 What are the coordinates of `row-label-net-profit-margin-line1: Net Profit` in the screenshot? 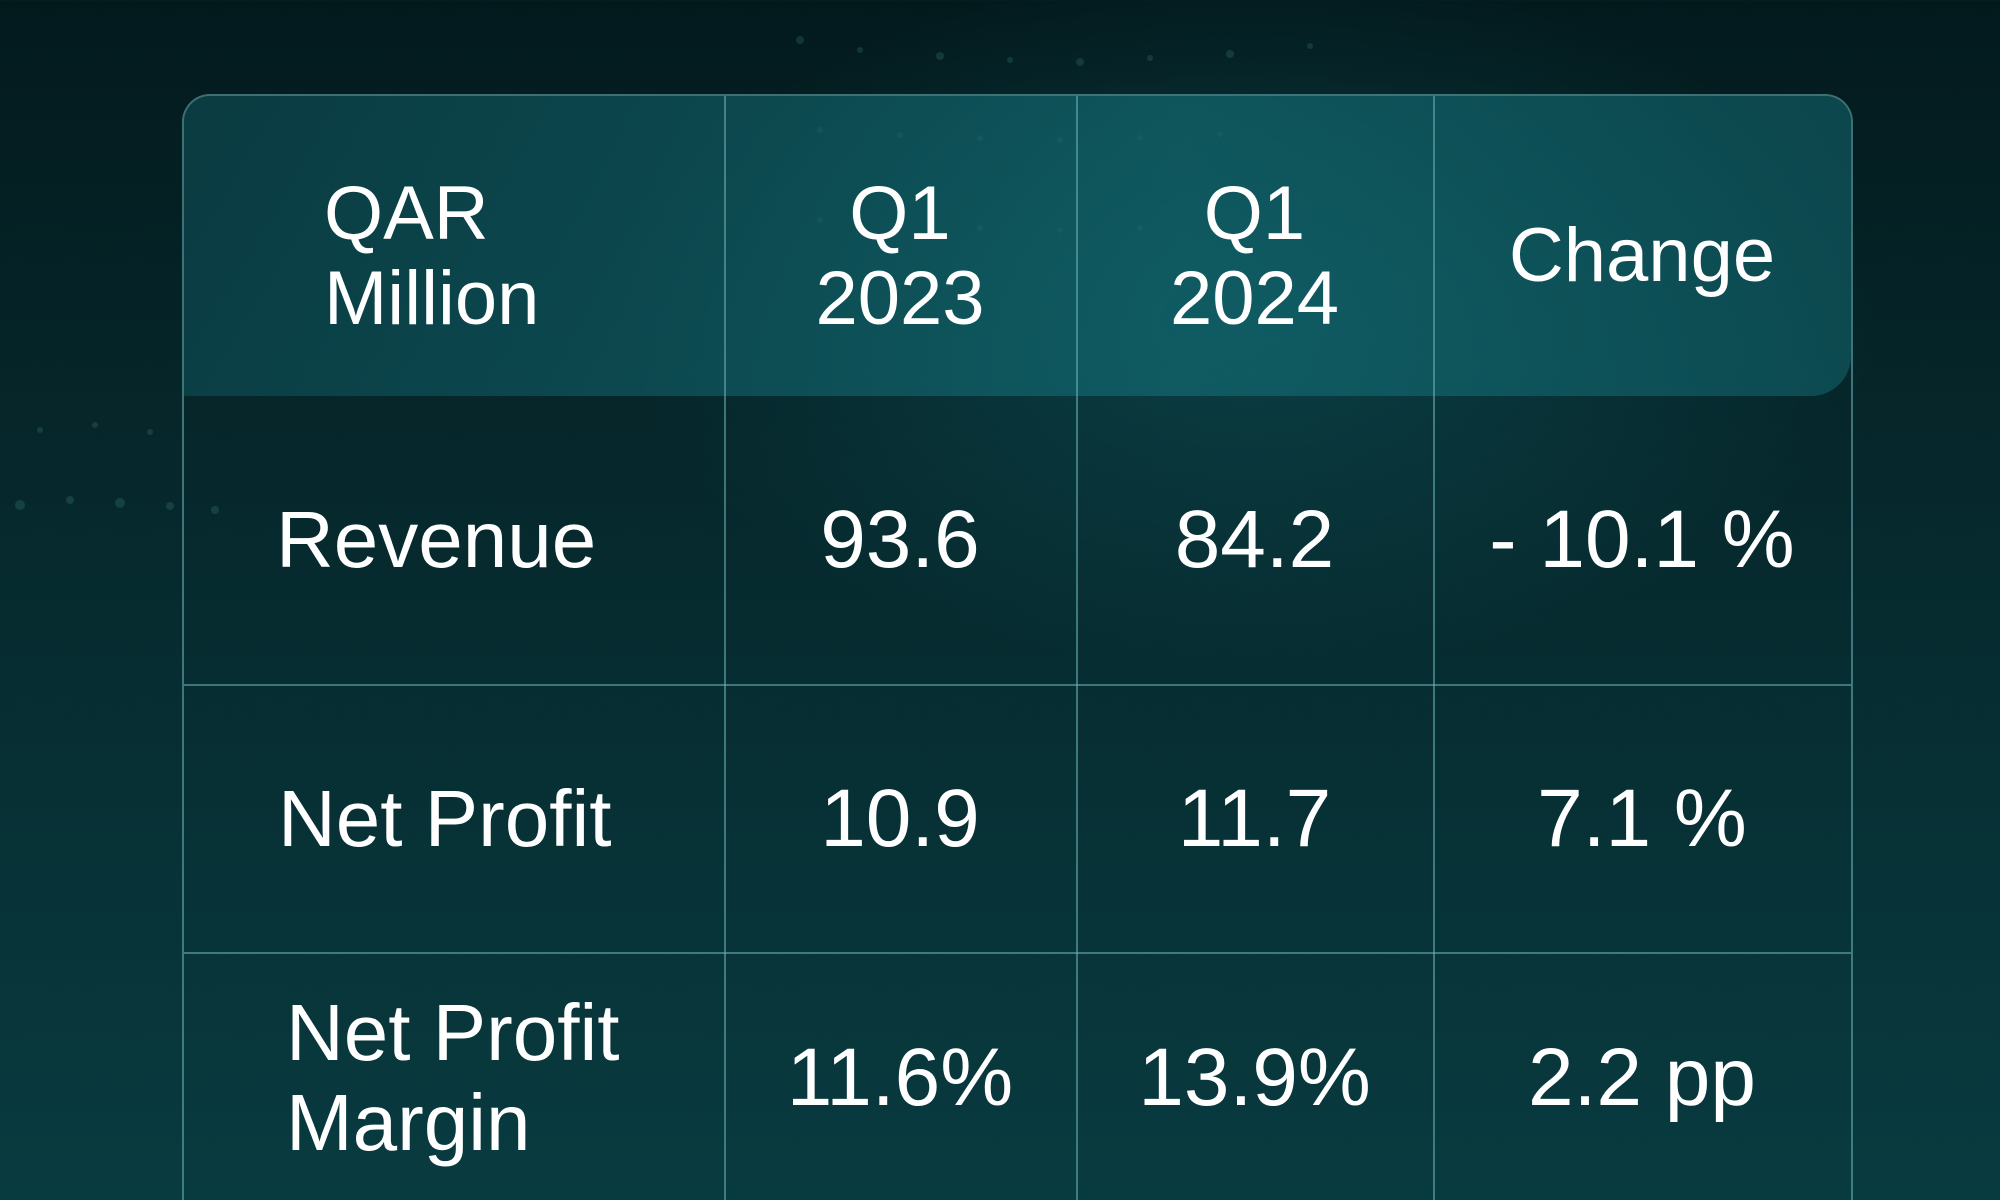 It's located at (453, 1033).